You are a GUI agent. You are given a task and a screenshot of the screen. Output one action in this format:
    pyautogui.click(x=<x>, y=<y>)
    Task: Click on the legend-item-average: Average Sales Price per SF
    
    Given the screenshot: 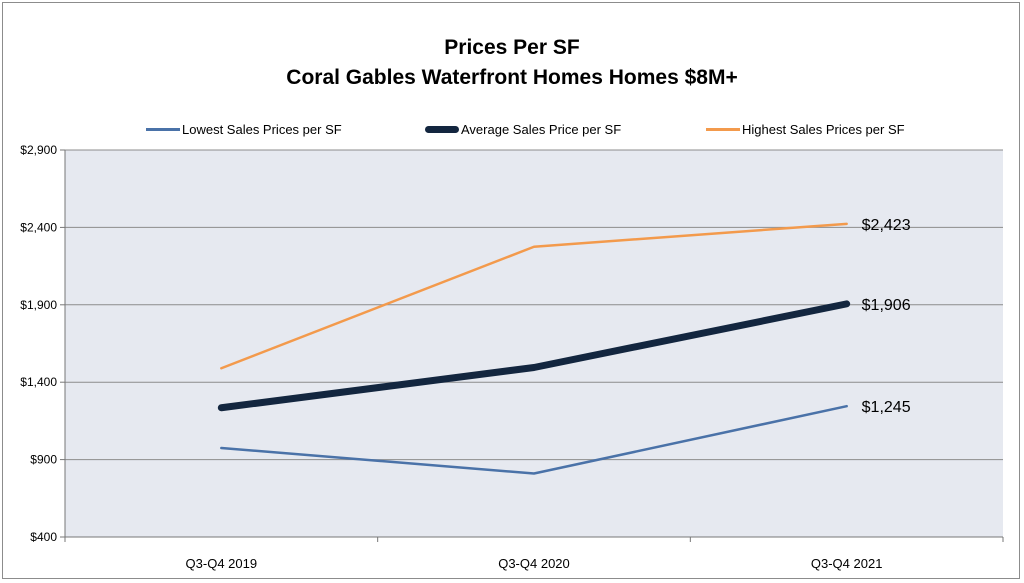 What is the action you would take?
    pyautogui.click(x=523, y=129)
    